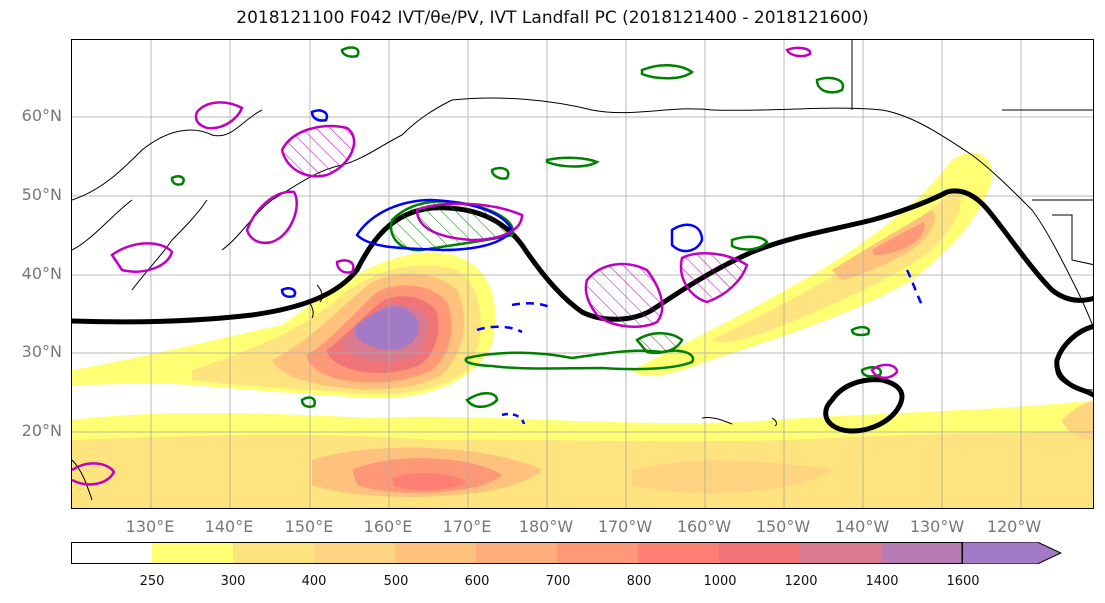  Describe the element at coordinates (41, 430) in the screenshot. I see `lat-label-20n: 20°N` at that location.